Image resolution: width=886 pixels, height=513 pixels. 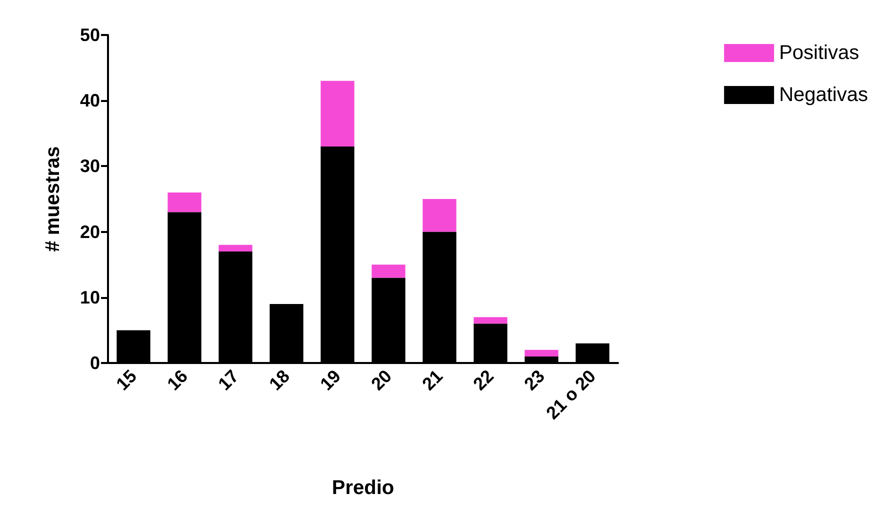 What do you see at coordinates (90, 35) in the screenshot?
I see `y-tick-label: 50` at bounding box center [90, 35].